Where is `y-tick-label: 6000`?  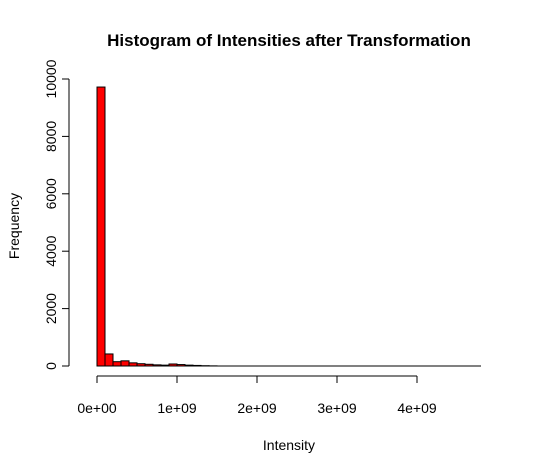
y-tick-label: 6000 is located at coordinates (51, 193).